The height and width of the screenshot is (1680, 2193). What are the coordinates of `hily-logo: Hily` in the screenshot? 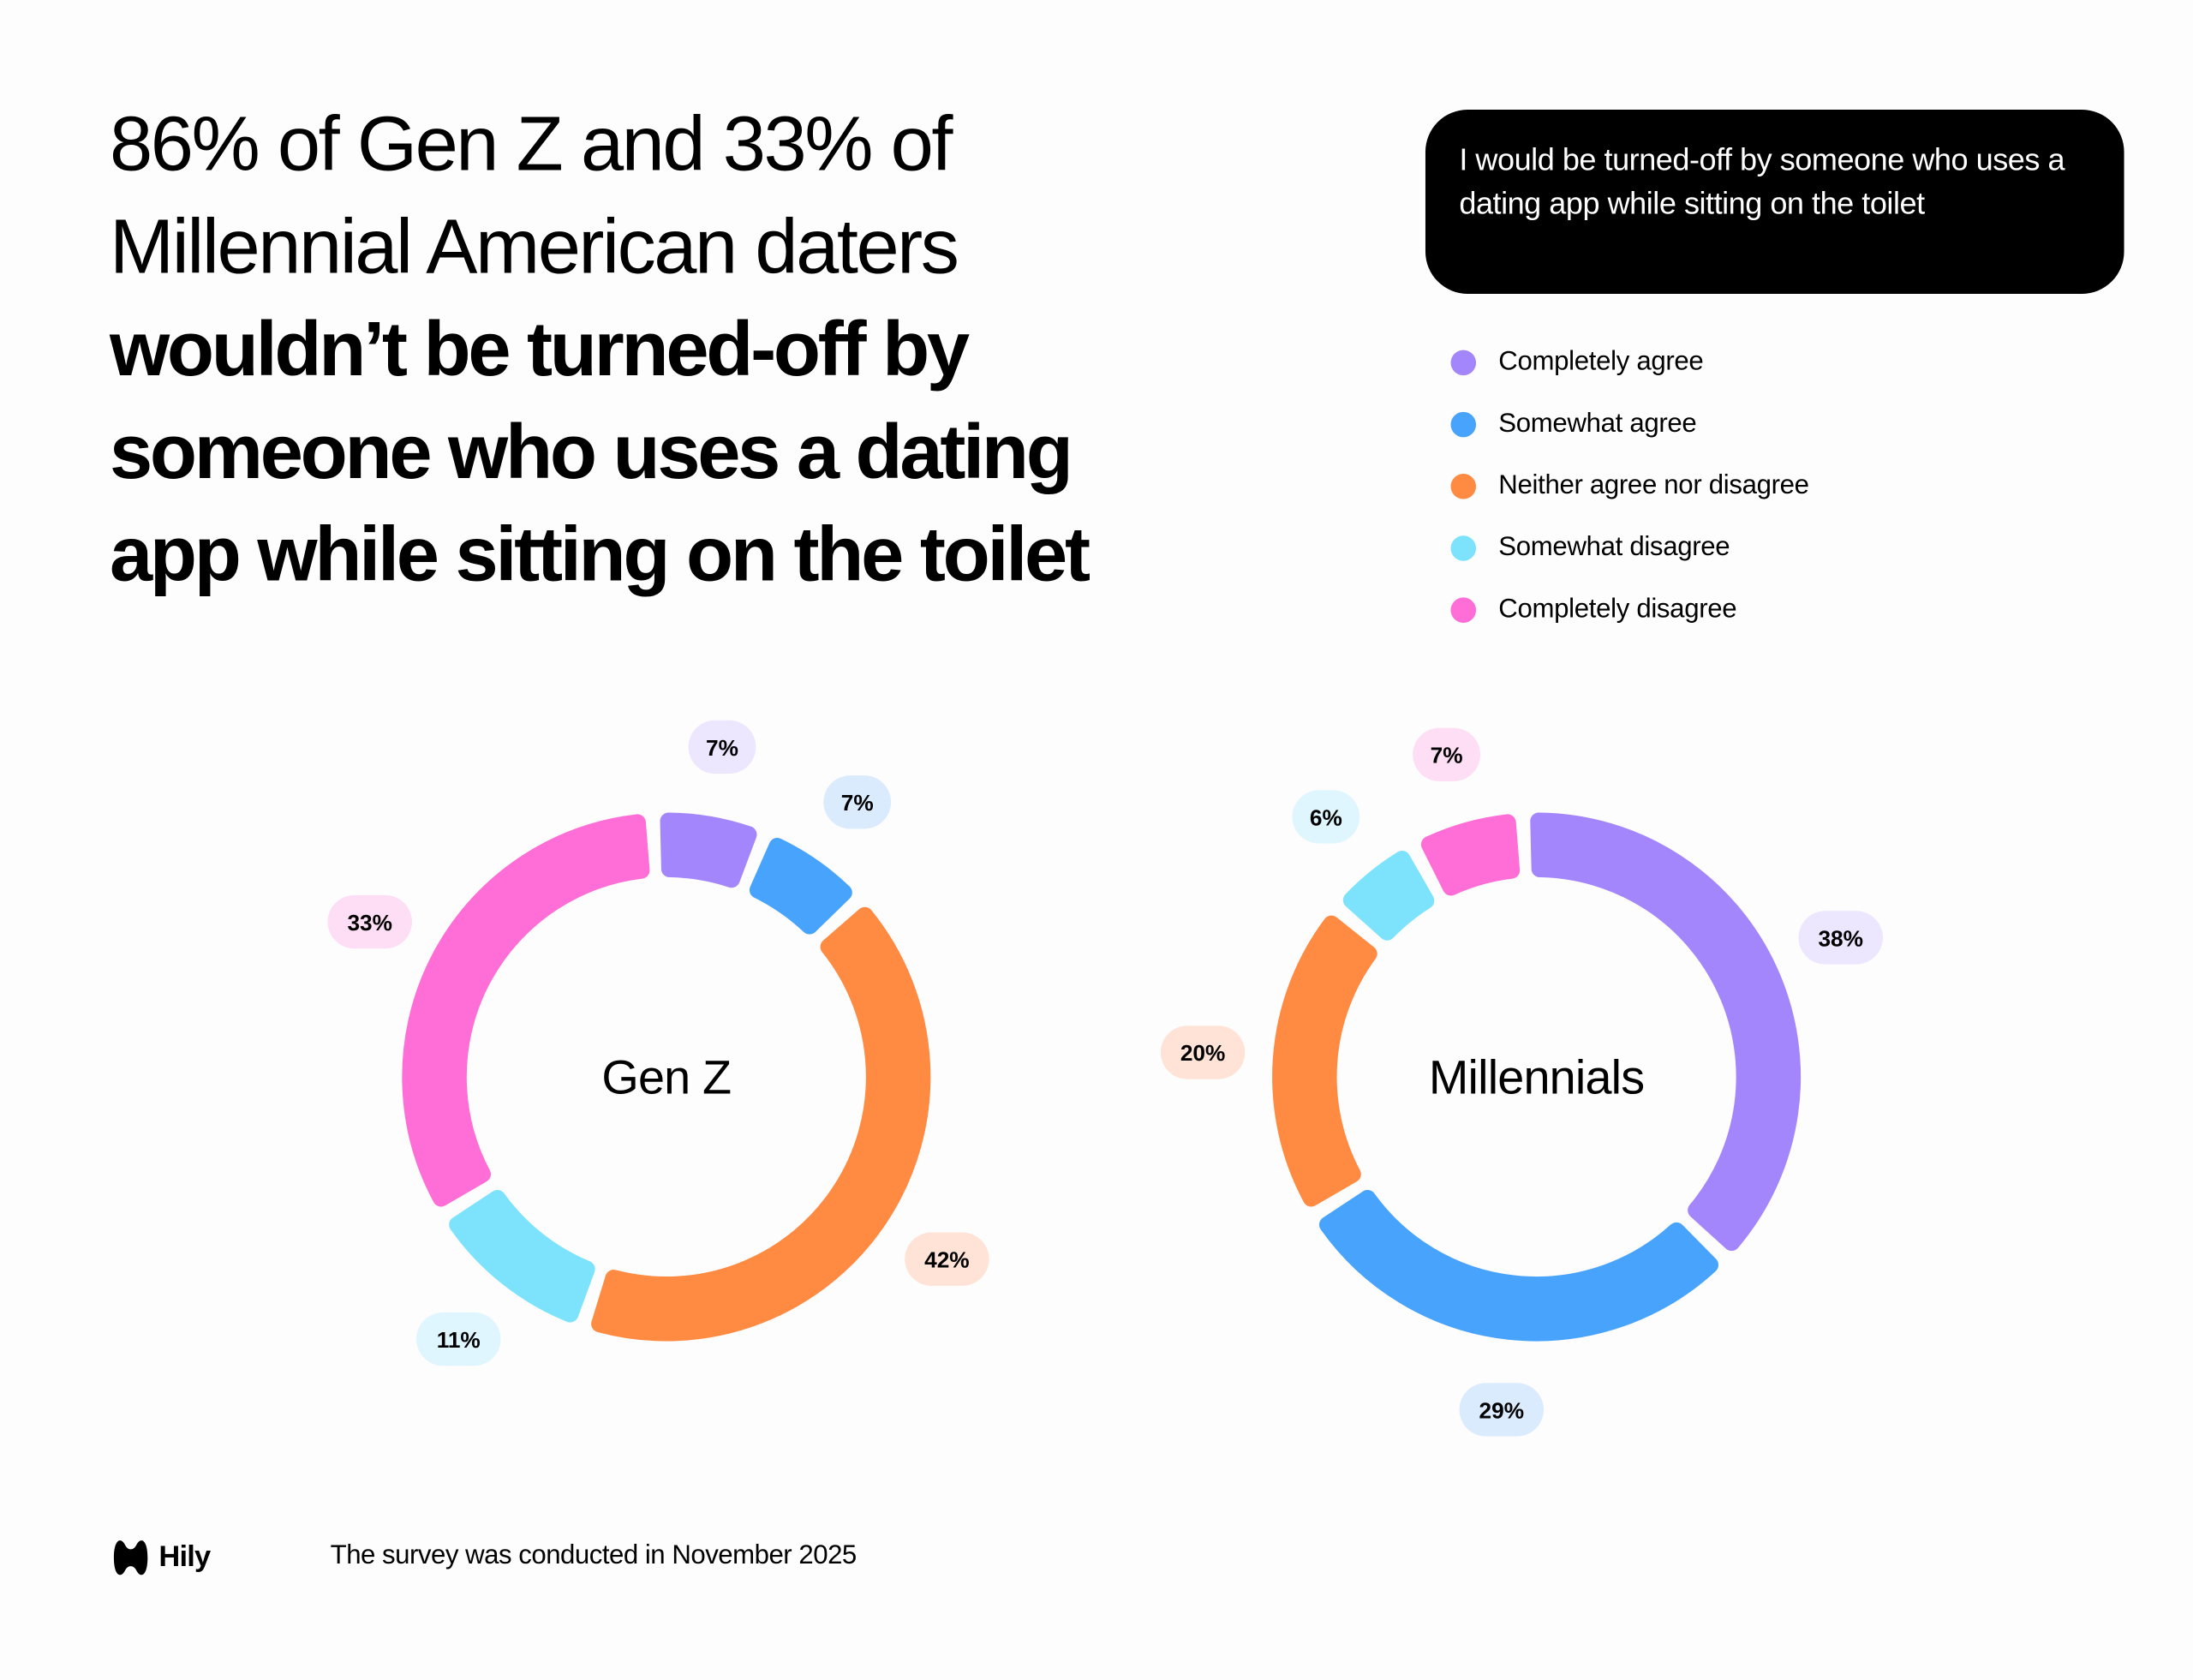 It's located at (160, 1558).